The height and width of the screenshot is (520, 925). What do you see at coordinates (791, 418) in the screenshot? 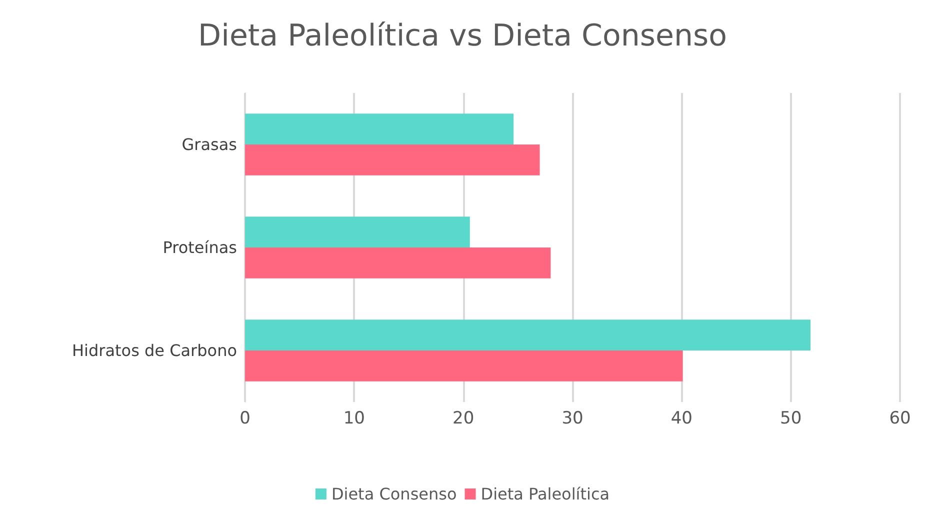
I see `x-tick-label: 50` at bounding box center [791, 418].